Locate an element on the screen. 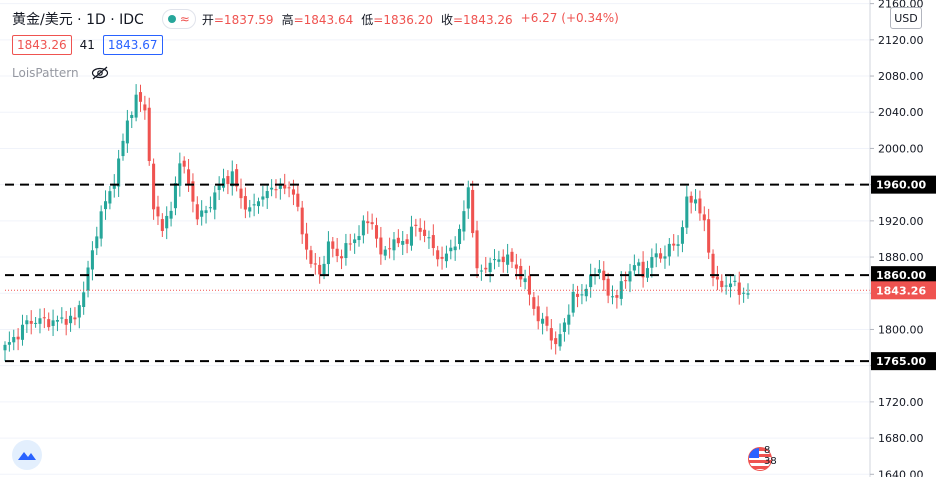  high-value: 高=1843.64 is located at coordinates (317, 19).